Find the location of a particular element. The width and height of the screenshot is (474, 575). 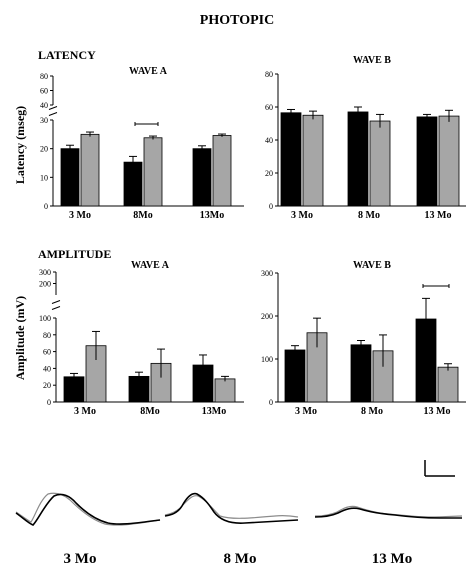

amplitude_b-title: WAVE B is located at coordinates (372, 265).